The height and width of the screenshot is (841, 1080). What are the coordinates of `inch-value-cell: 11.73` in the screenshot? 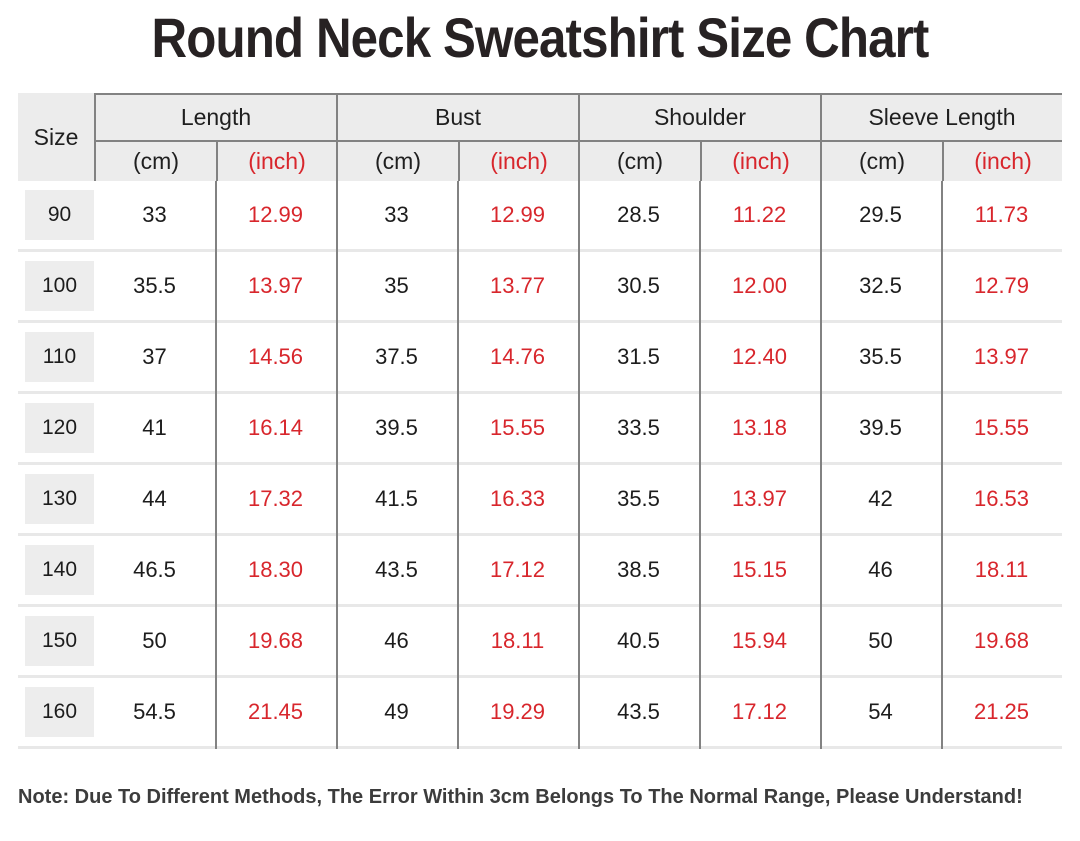 It's located at (1001, 214).